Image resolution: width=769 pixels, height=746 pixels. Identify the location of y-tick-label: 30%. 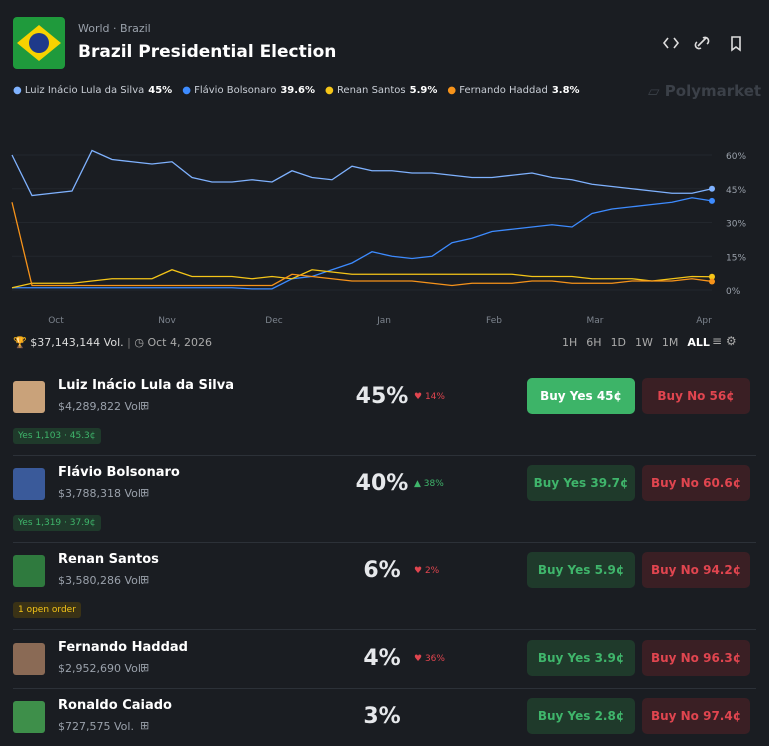
(736, 225).